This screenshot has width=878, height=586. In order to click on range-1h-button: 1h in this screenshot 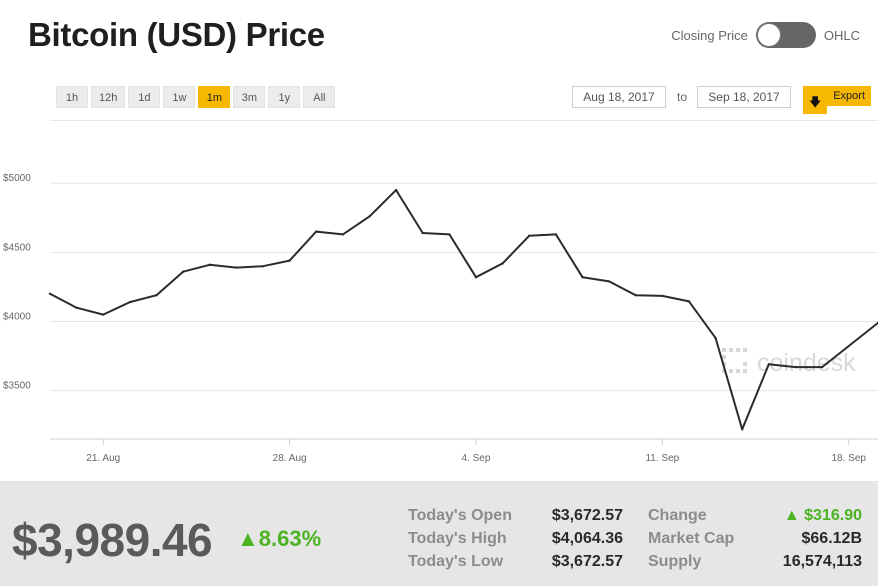, I will do `click(72, 97)`.